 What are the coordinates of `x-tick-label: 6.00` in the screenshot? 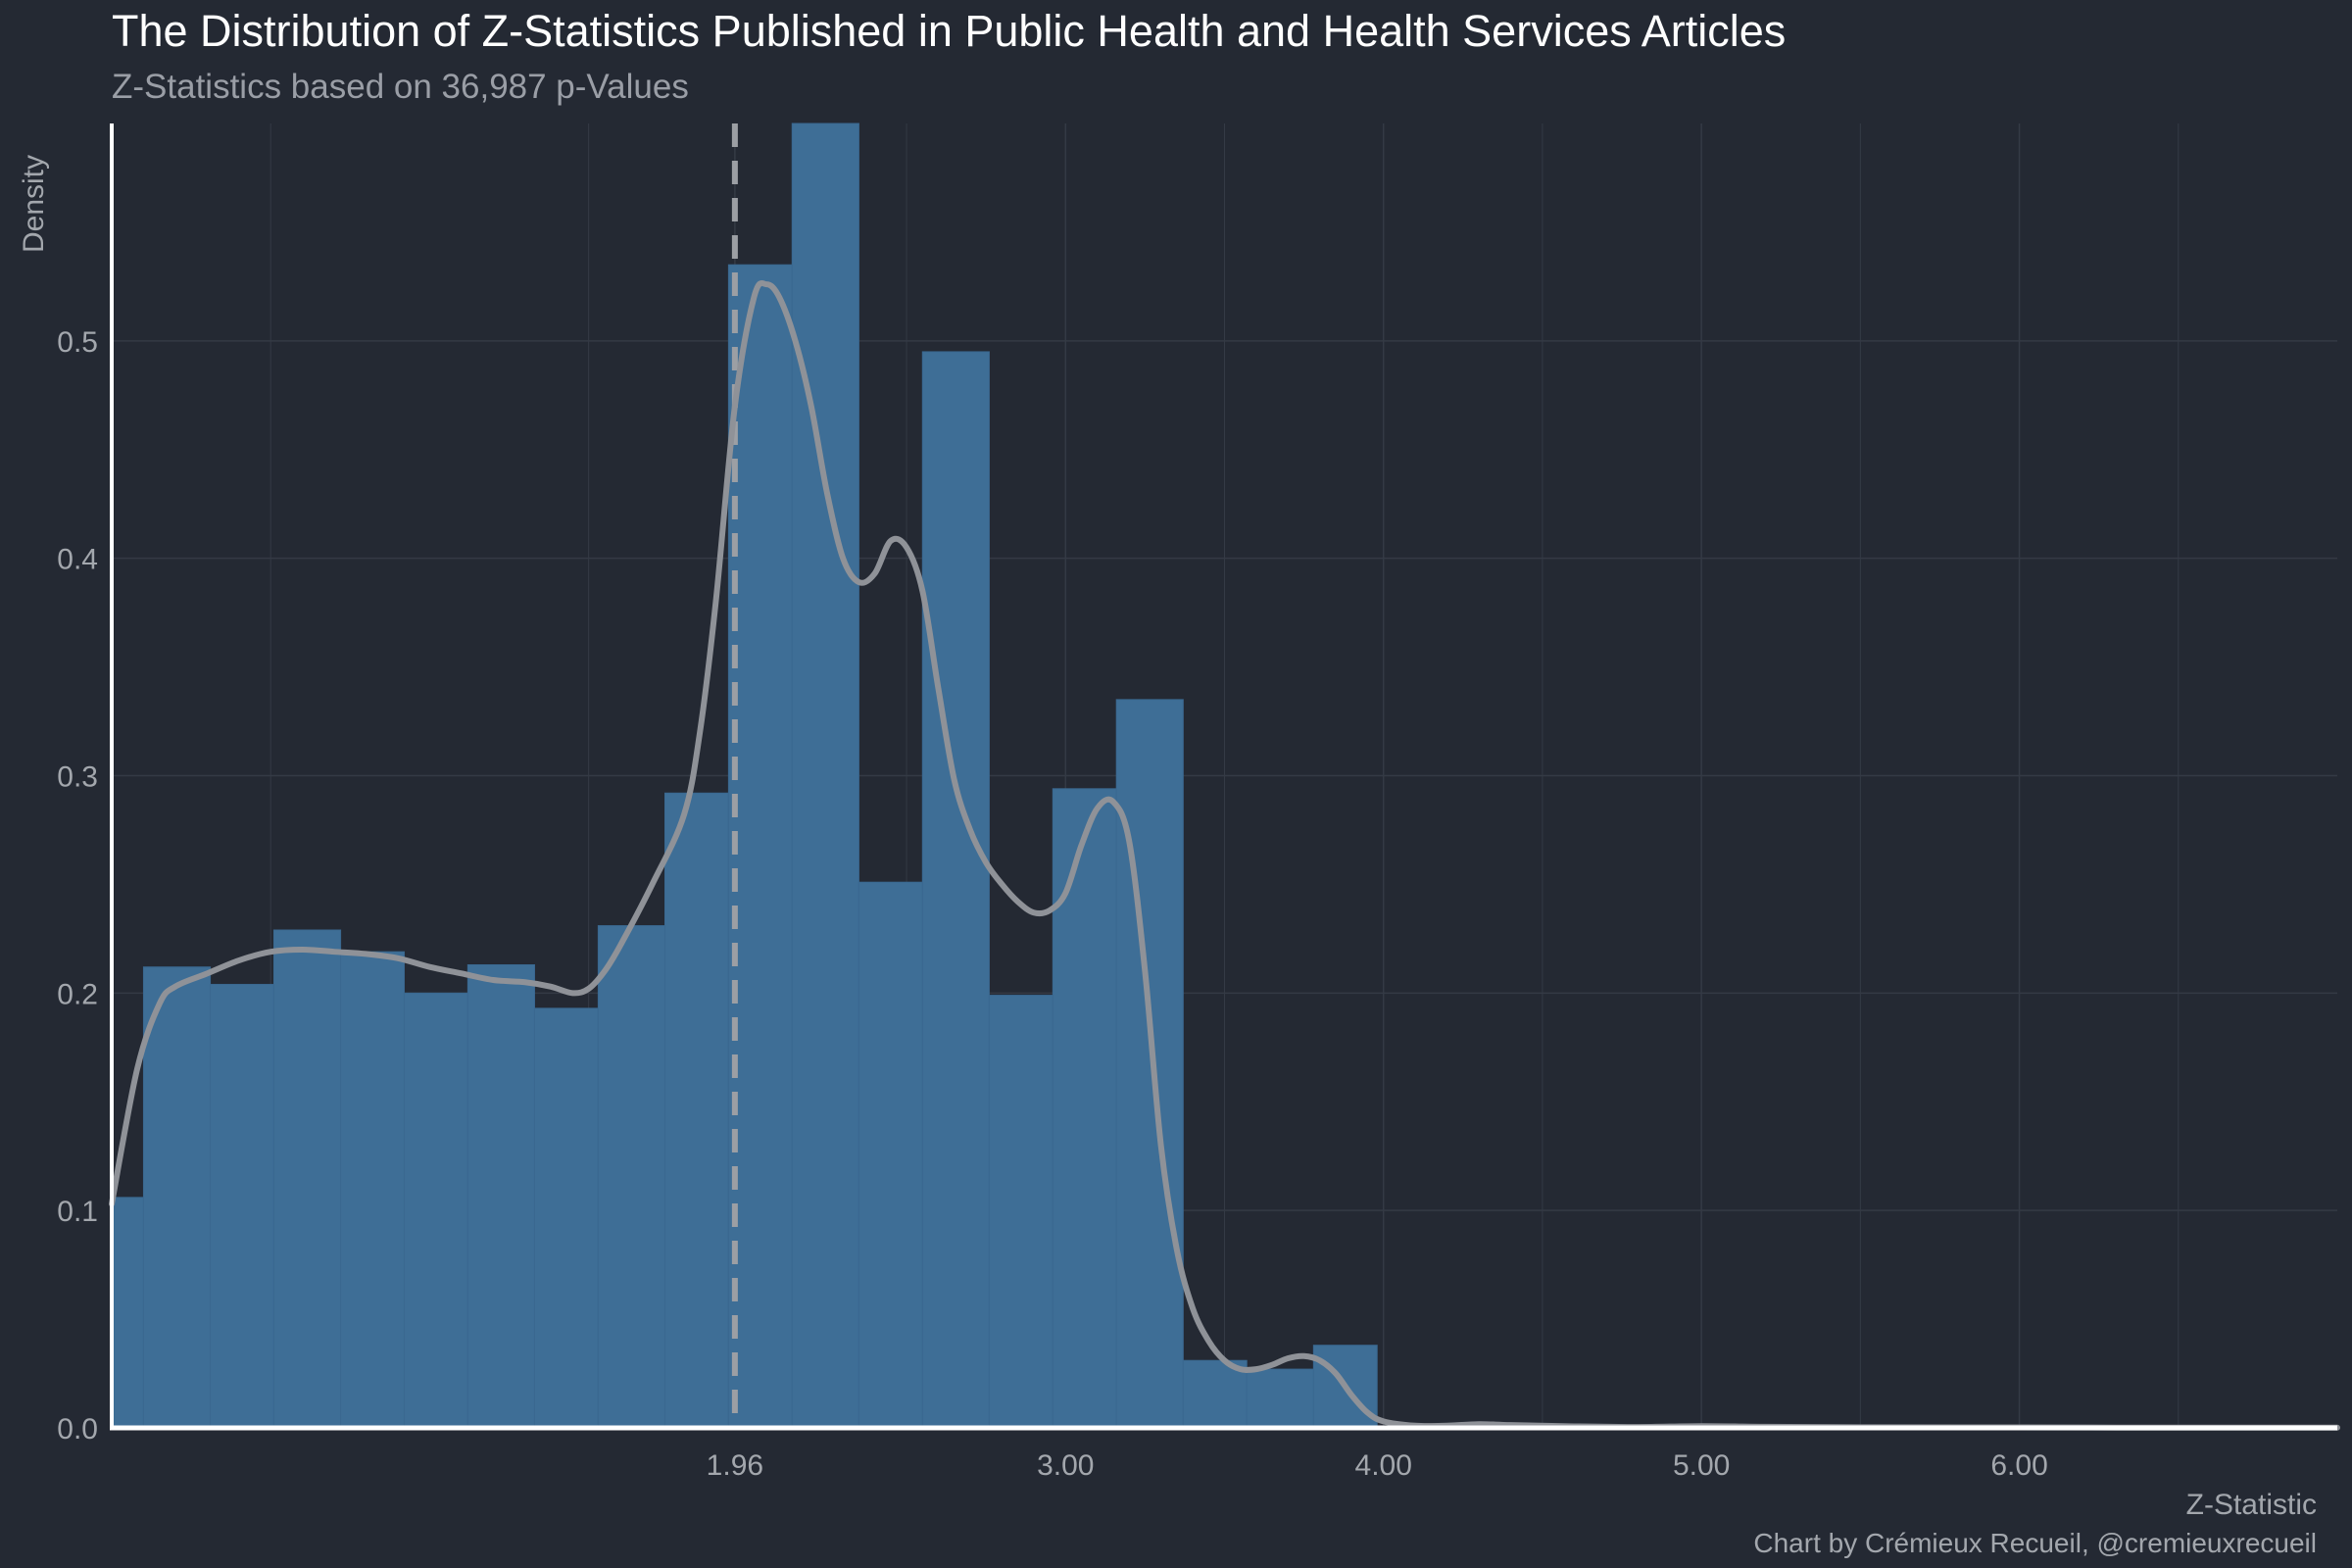 It's located at (2018, 1465).